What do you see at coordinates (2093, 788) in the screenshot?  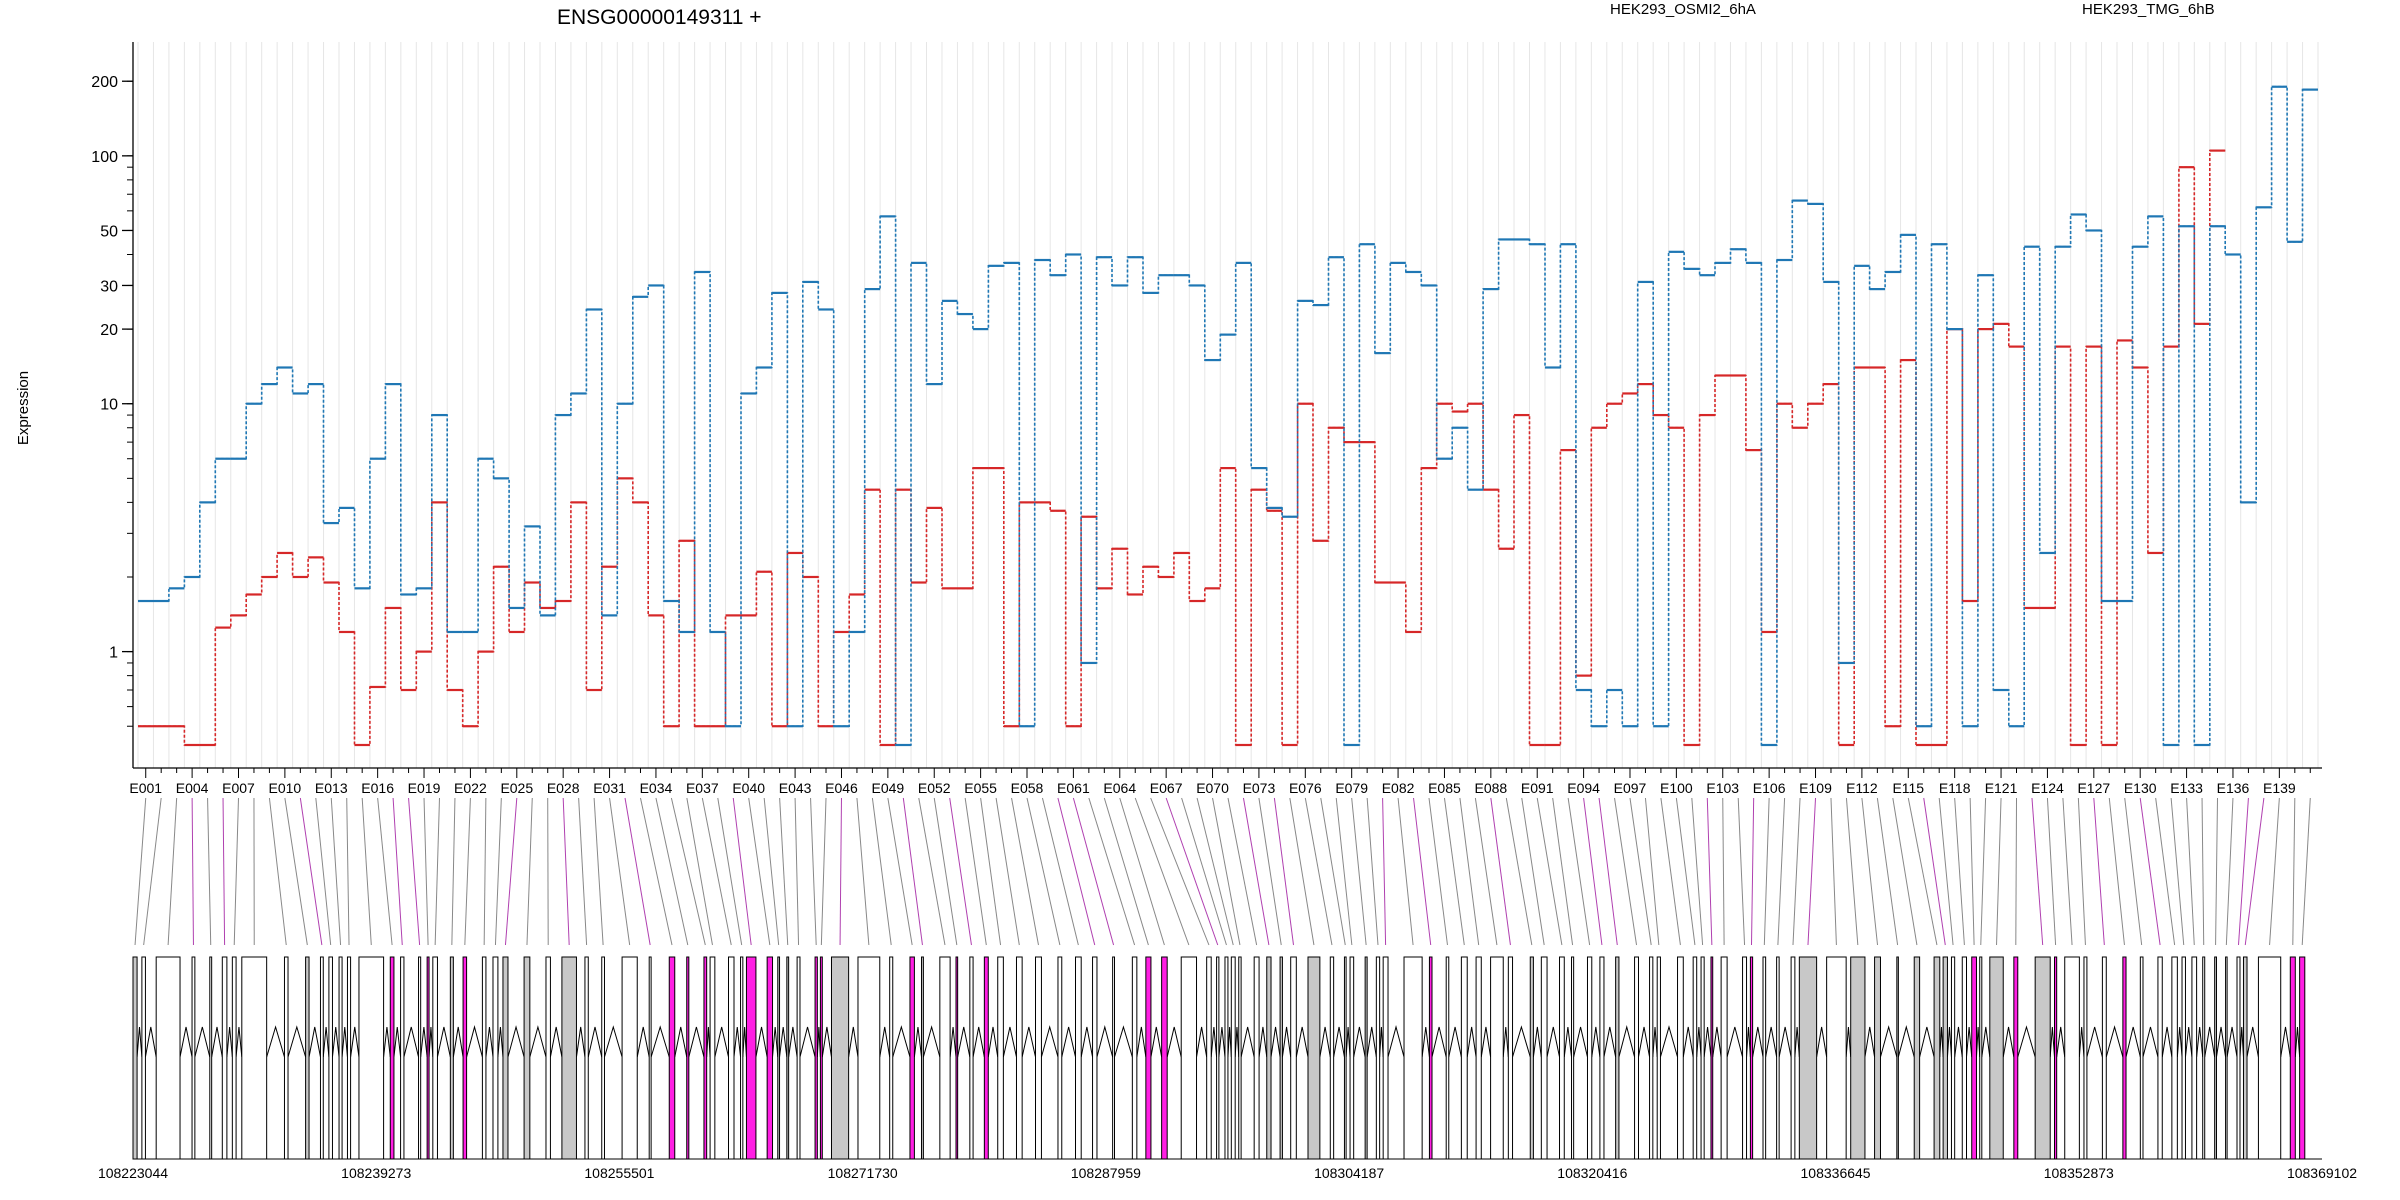 I see `x-tick-label: E127` at bounding box center [2093, 788].